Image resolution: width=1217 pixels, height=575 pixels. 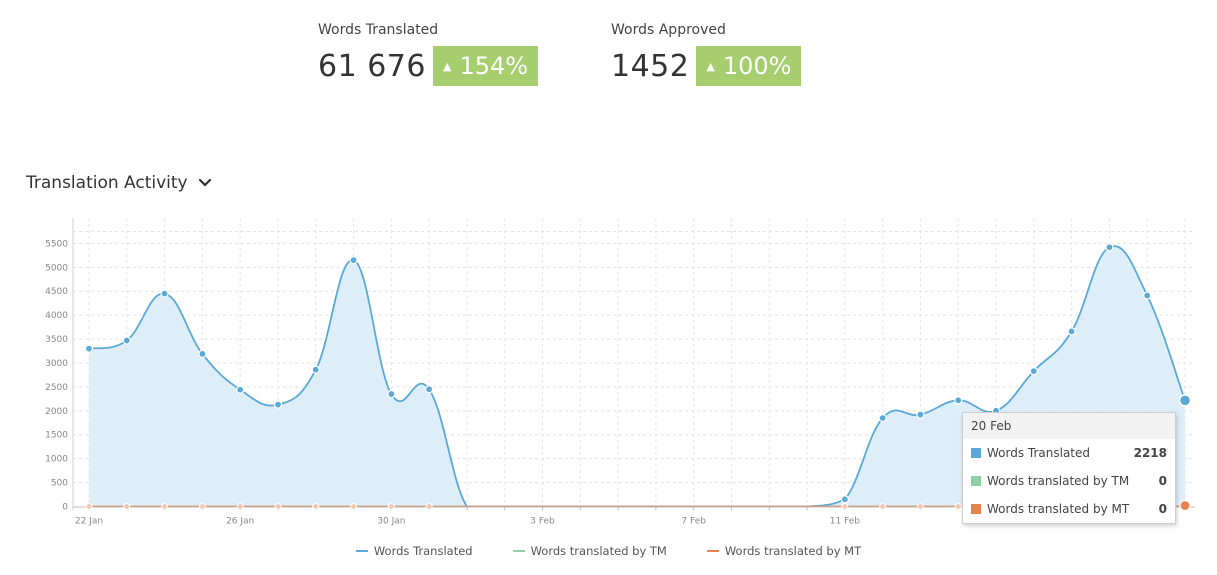 I want to click on y-tick-label: 1500, so click(x=56, y=436).